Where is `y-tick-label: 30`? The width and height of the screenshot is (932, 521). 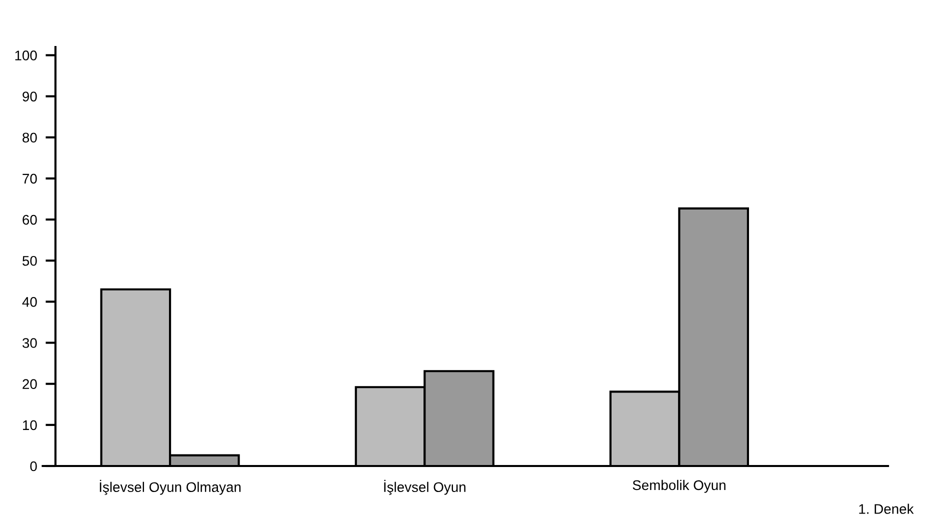
y-tick-label: 30 is located at coordinates (29, 343).